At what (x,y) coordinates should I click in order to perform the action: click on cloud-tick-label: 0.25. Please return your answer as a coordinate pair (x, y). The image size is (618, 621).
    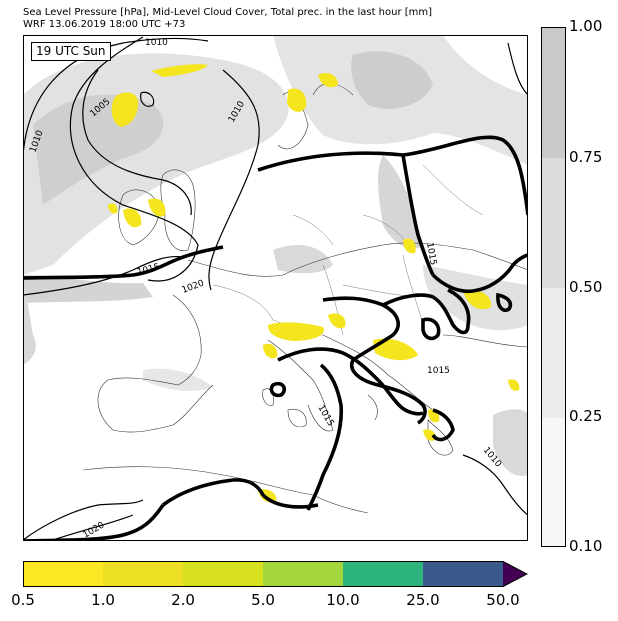
    Looking at the image, I should click on (586, 416).